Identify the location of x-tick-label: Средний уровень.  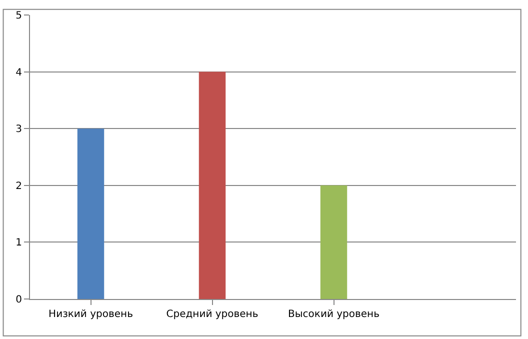
(212, 314).